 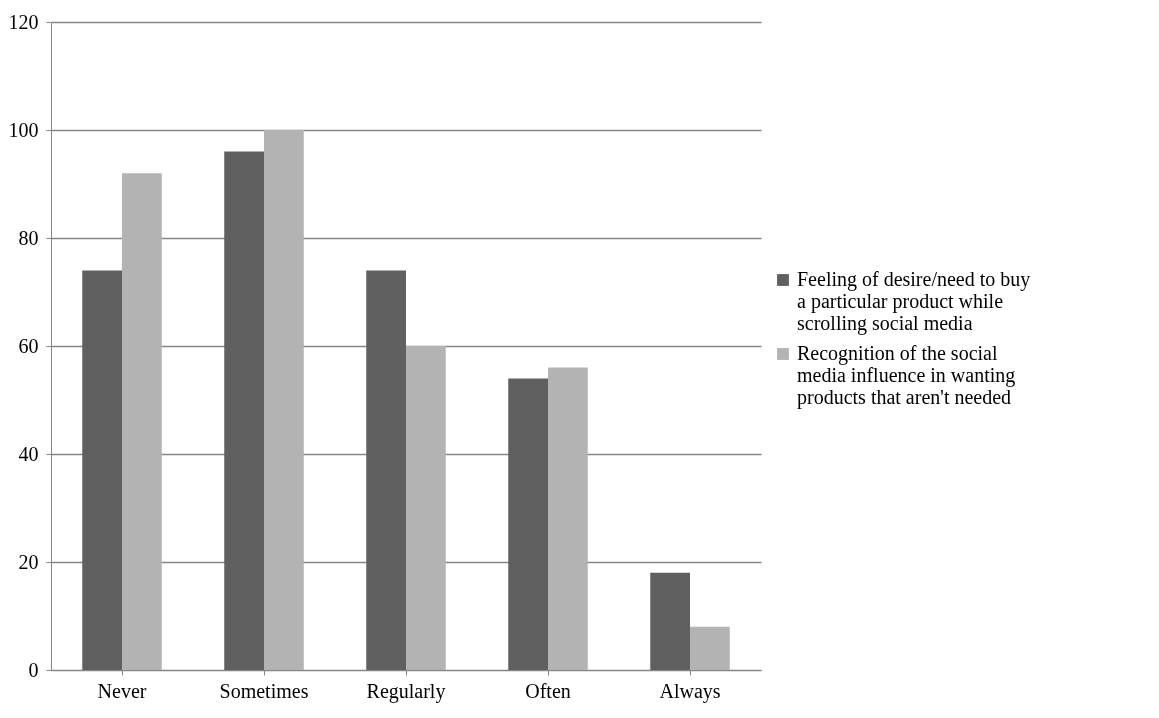 What do you see at coordinates (33, 669) in the screenshot?
I see `y-tick-label: 0` at bounding box center [33, 669].